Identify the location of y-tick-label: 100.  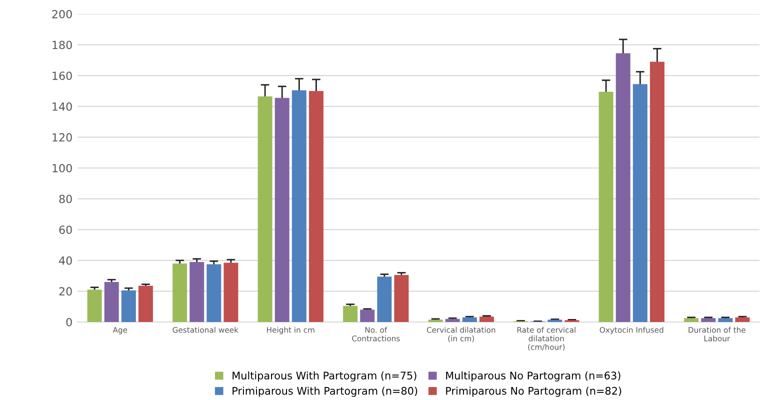
(62, 168).